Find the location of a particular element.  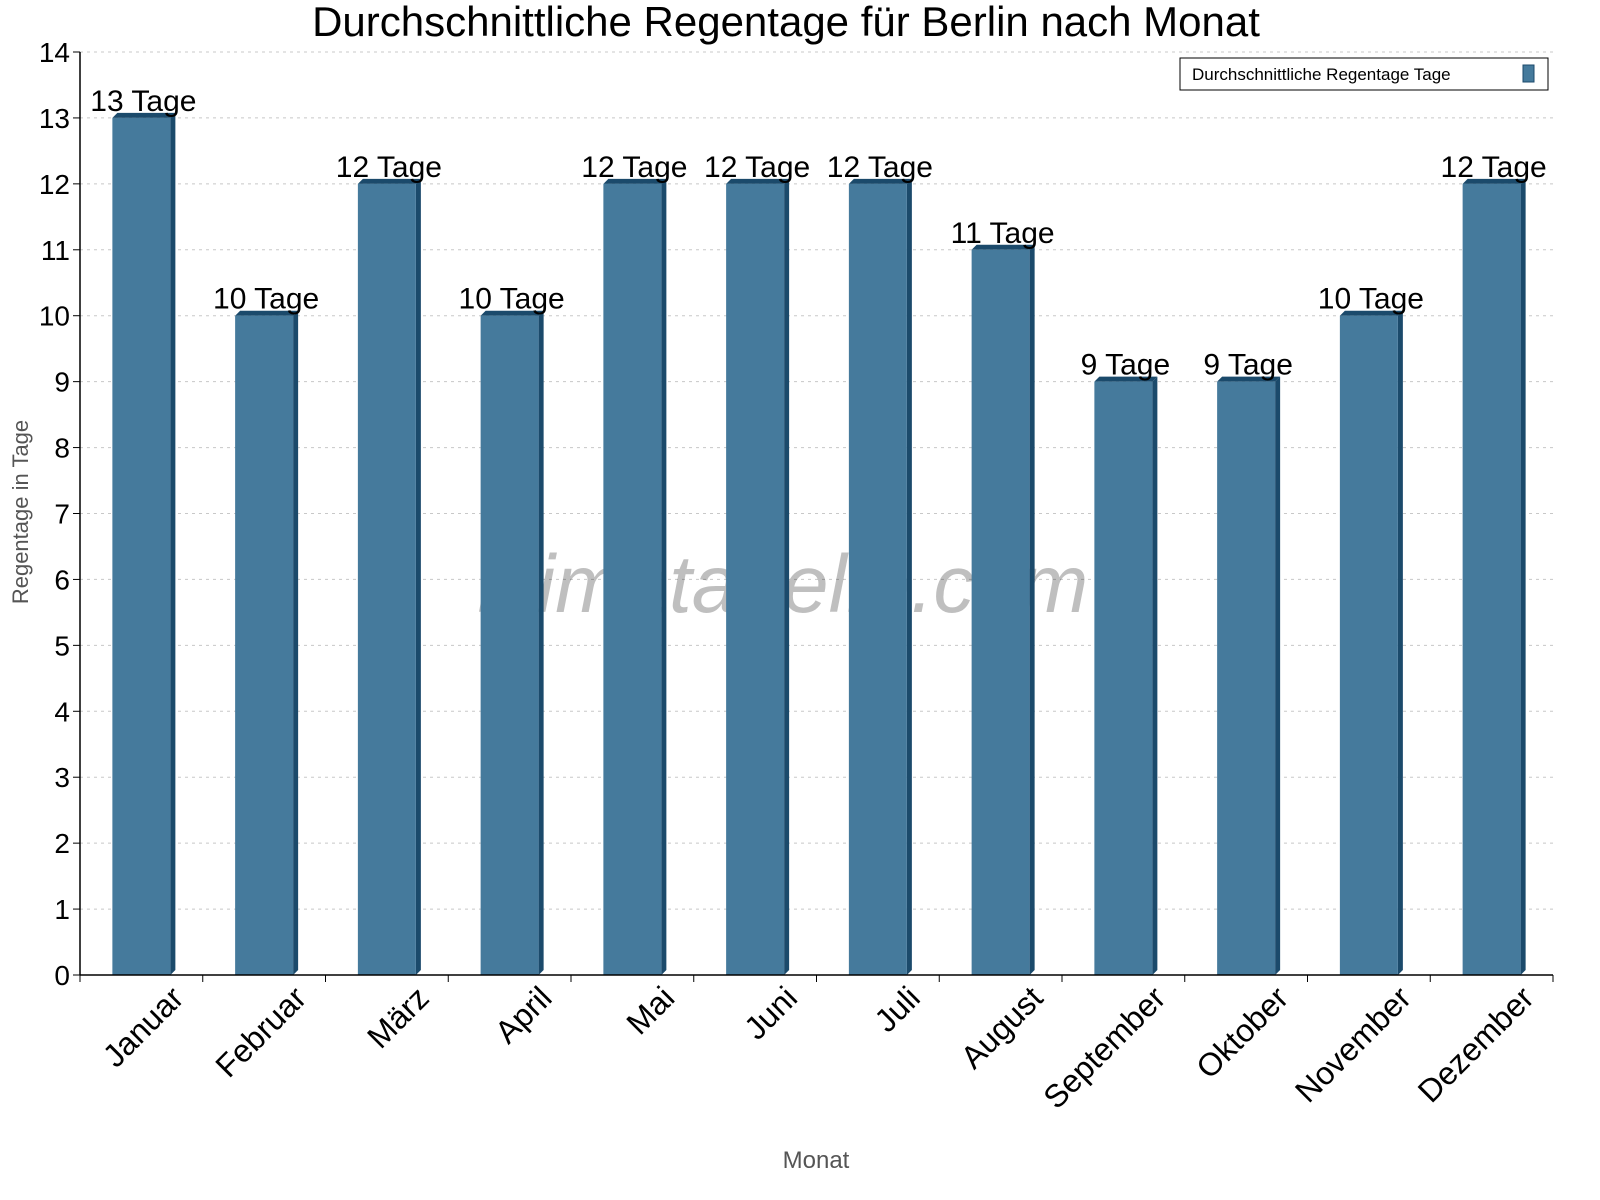

y-tick-label: 5 is located at coordinates (62, 645).